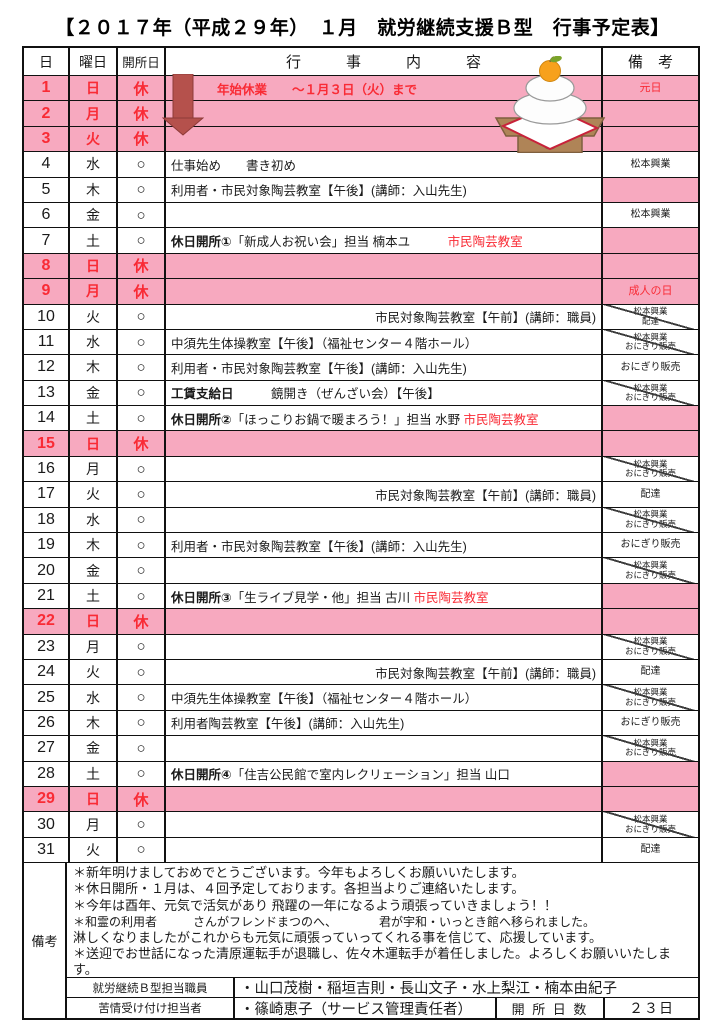 Image resolution: width=725 pixels, height=1024 pixels. Describe the element at coordinates (201, 775) in the screenshot. I see `content-text: 休日開所④` at that location.